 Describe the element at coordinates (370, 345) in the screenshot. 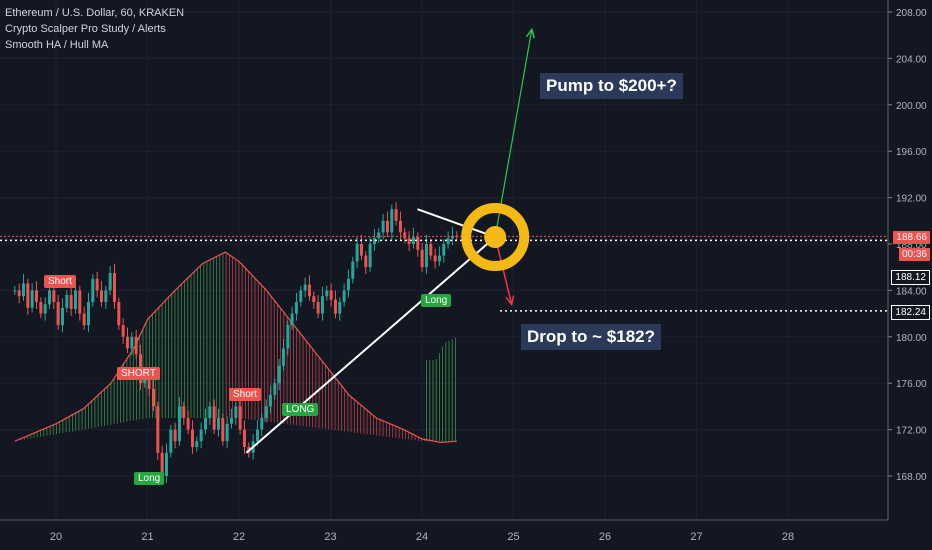

I see `rising-trendline` at that location.